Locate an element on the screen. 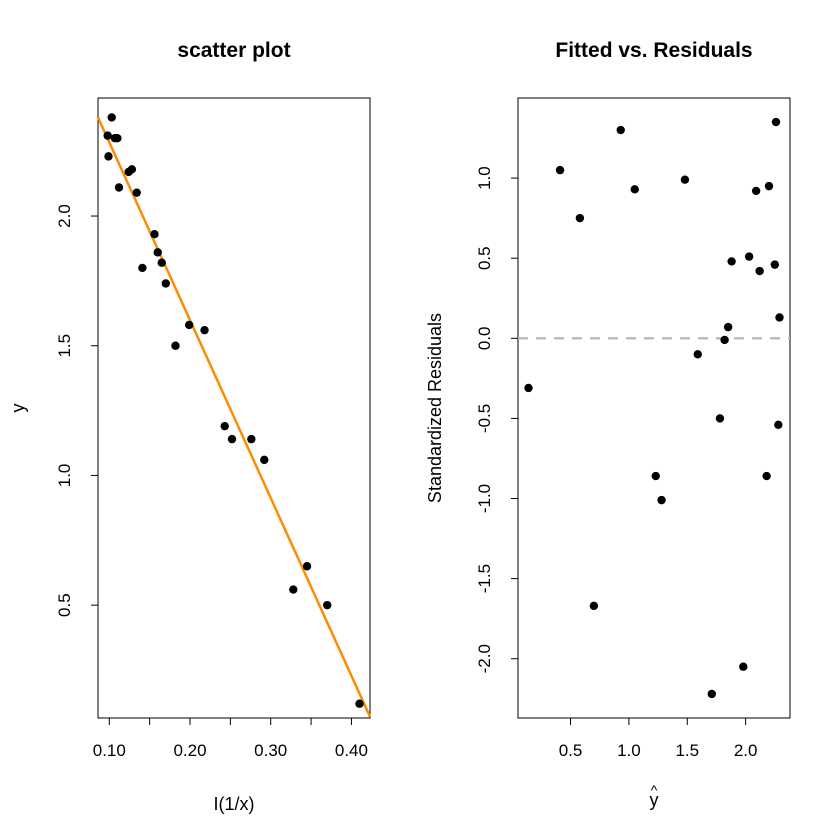 The width and height of the screenshot is (840, 840). y-tick-label: -1.0 is located at coordinates (484, 498).